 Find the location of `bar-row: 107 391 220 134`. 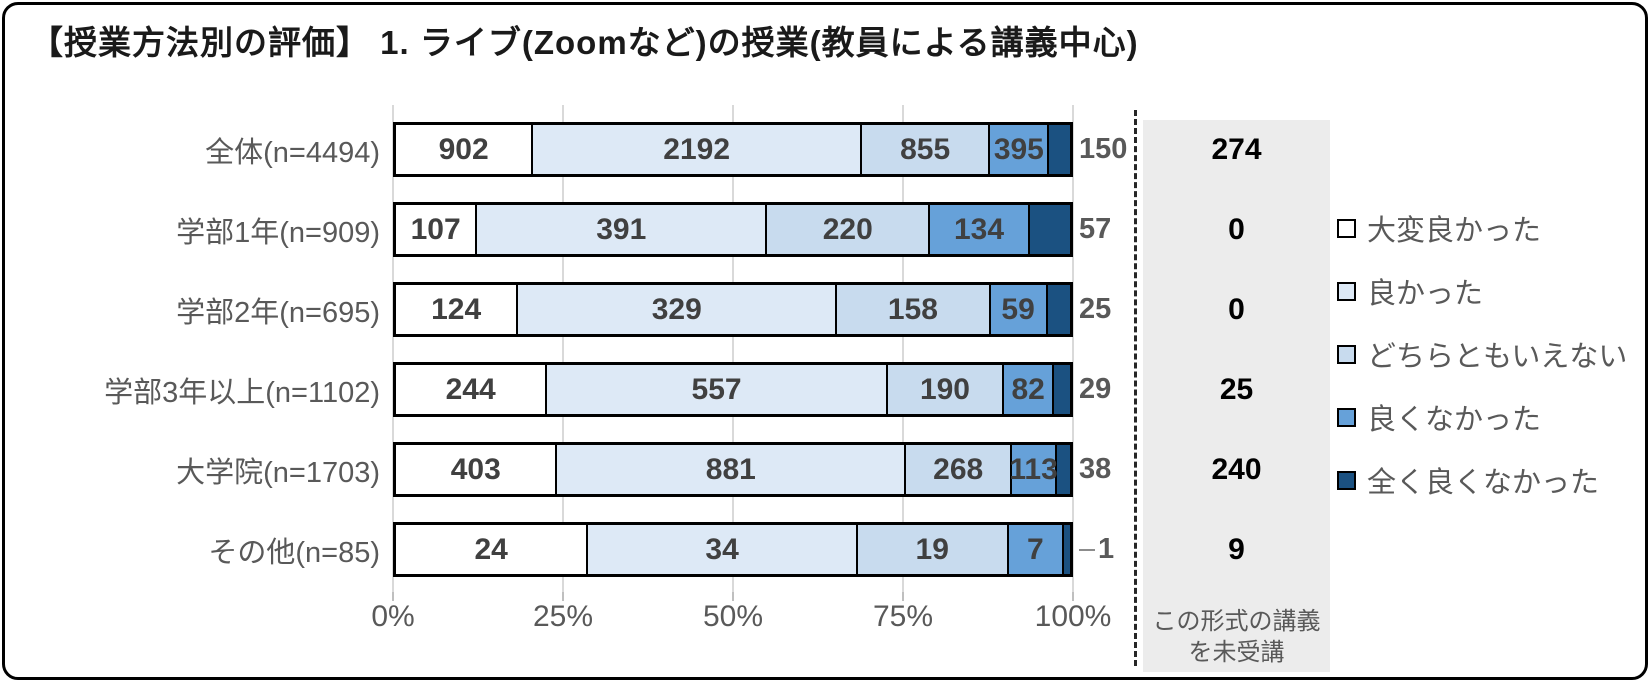

bar-row: 107 391 220 134 is located at coordinates (733, 229).